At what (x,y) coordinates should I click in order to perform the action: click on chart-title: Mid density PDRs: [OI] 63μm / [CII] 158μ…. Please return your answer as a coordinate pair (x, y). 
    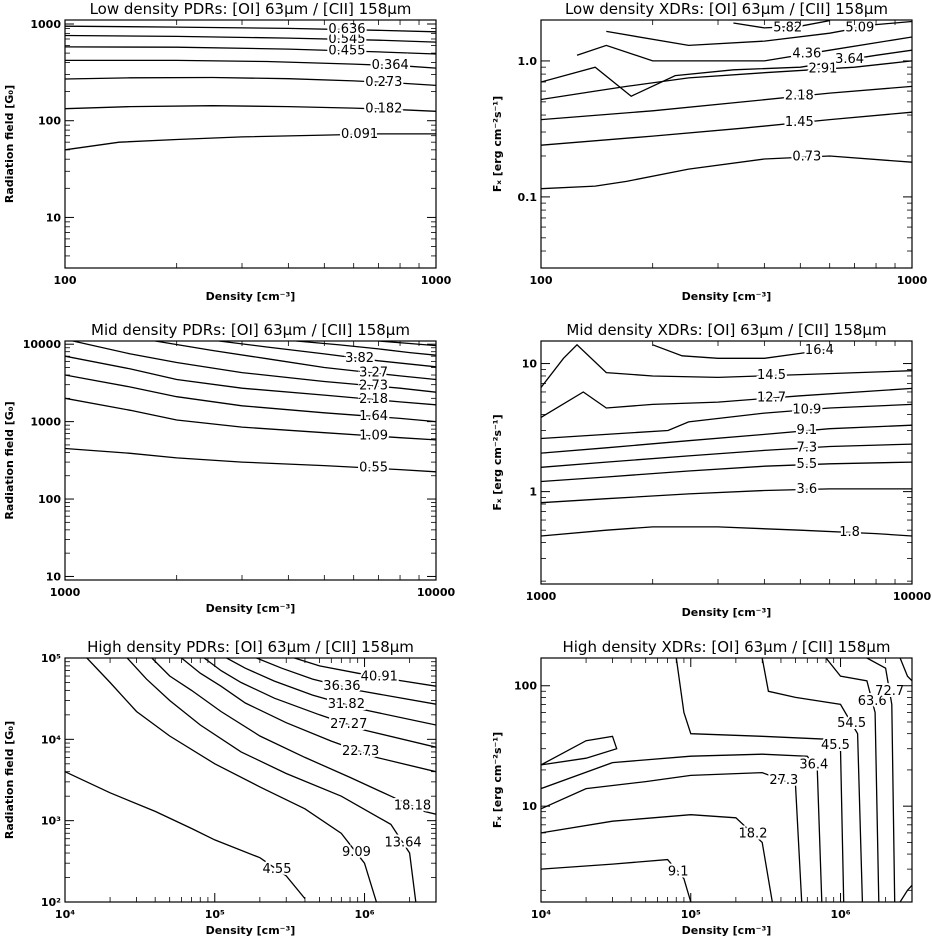
    Looking at the image, I should click on (250, 330).